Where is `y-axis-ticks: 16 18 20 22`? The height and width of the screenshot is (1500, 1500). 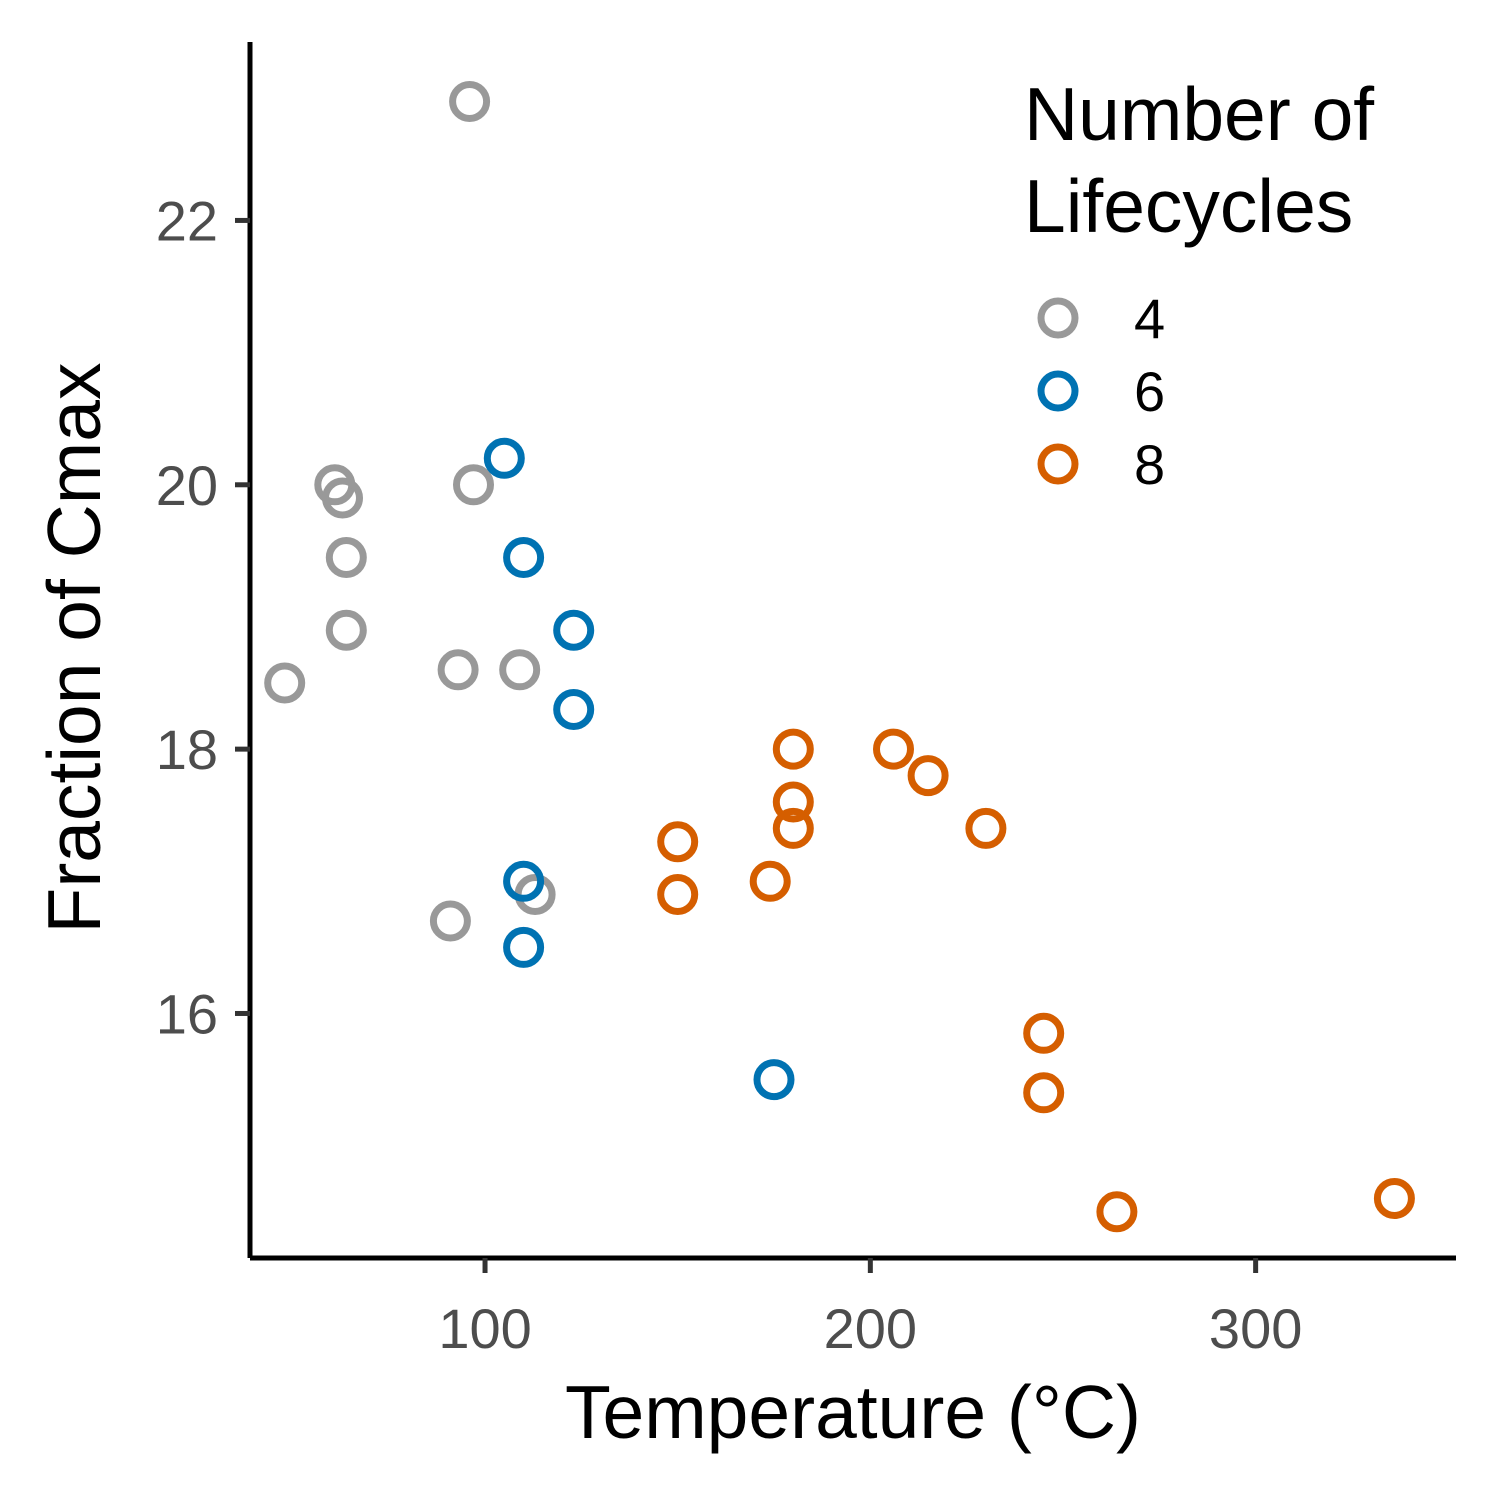
y-axis-ticks: 16 18 20 22 is located at coordinates (203, 617).